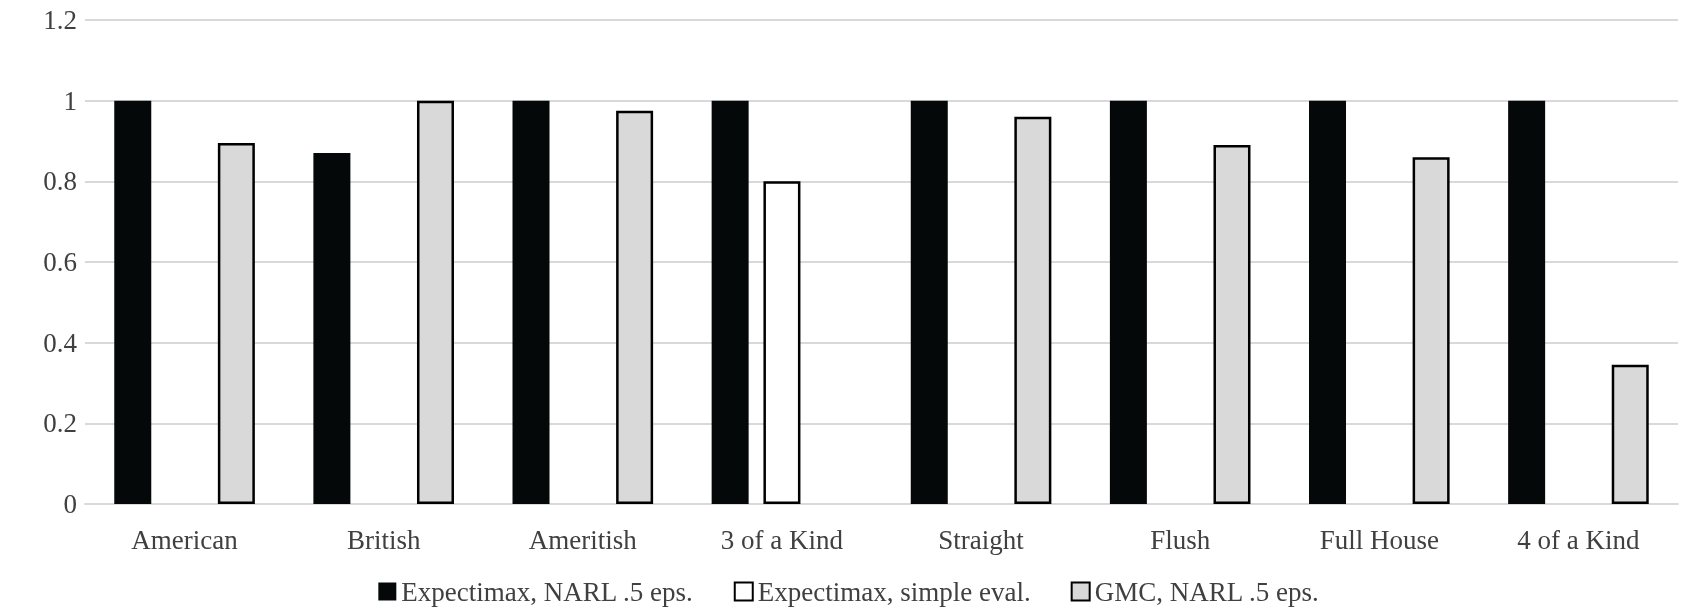  What do you see at coordinates (383, 539) in the screenshot?
I see `x-tick-label: British` at bounding box center [383, 539].